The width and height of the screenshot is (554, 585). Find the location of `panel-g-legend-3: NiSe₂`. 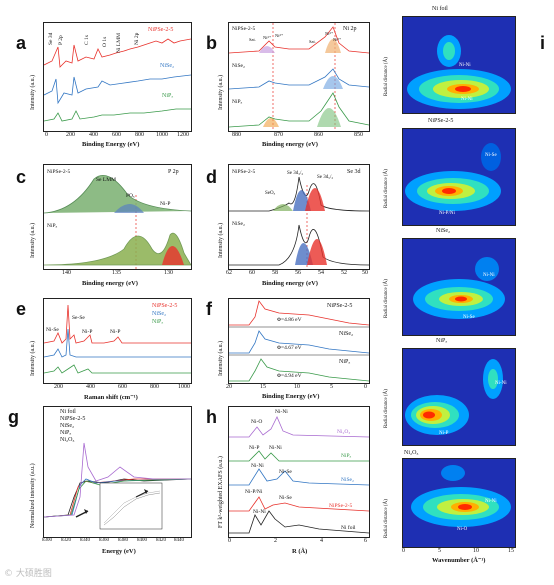

panel-g-legend-3: NiSe₂ is located at coordinates (67, 426).